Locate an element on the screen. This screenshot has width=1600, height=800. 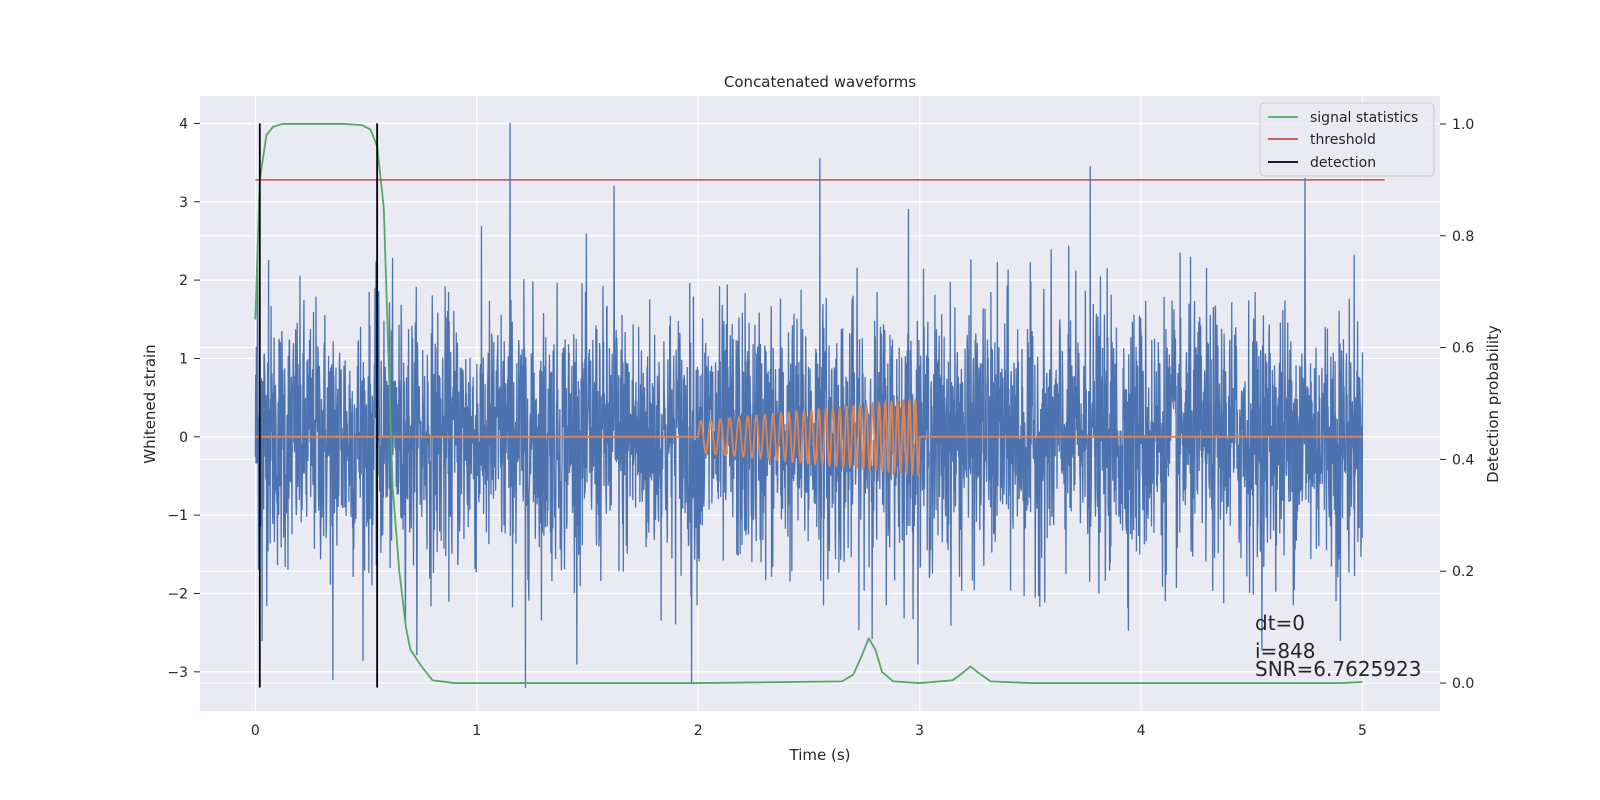
annotations: dt=0 i=848 SNR=6.7625923 is located at coordinates (1338, 646).